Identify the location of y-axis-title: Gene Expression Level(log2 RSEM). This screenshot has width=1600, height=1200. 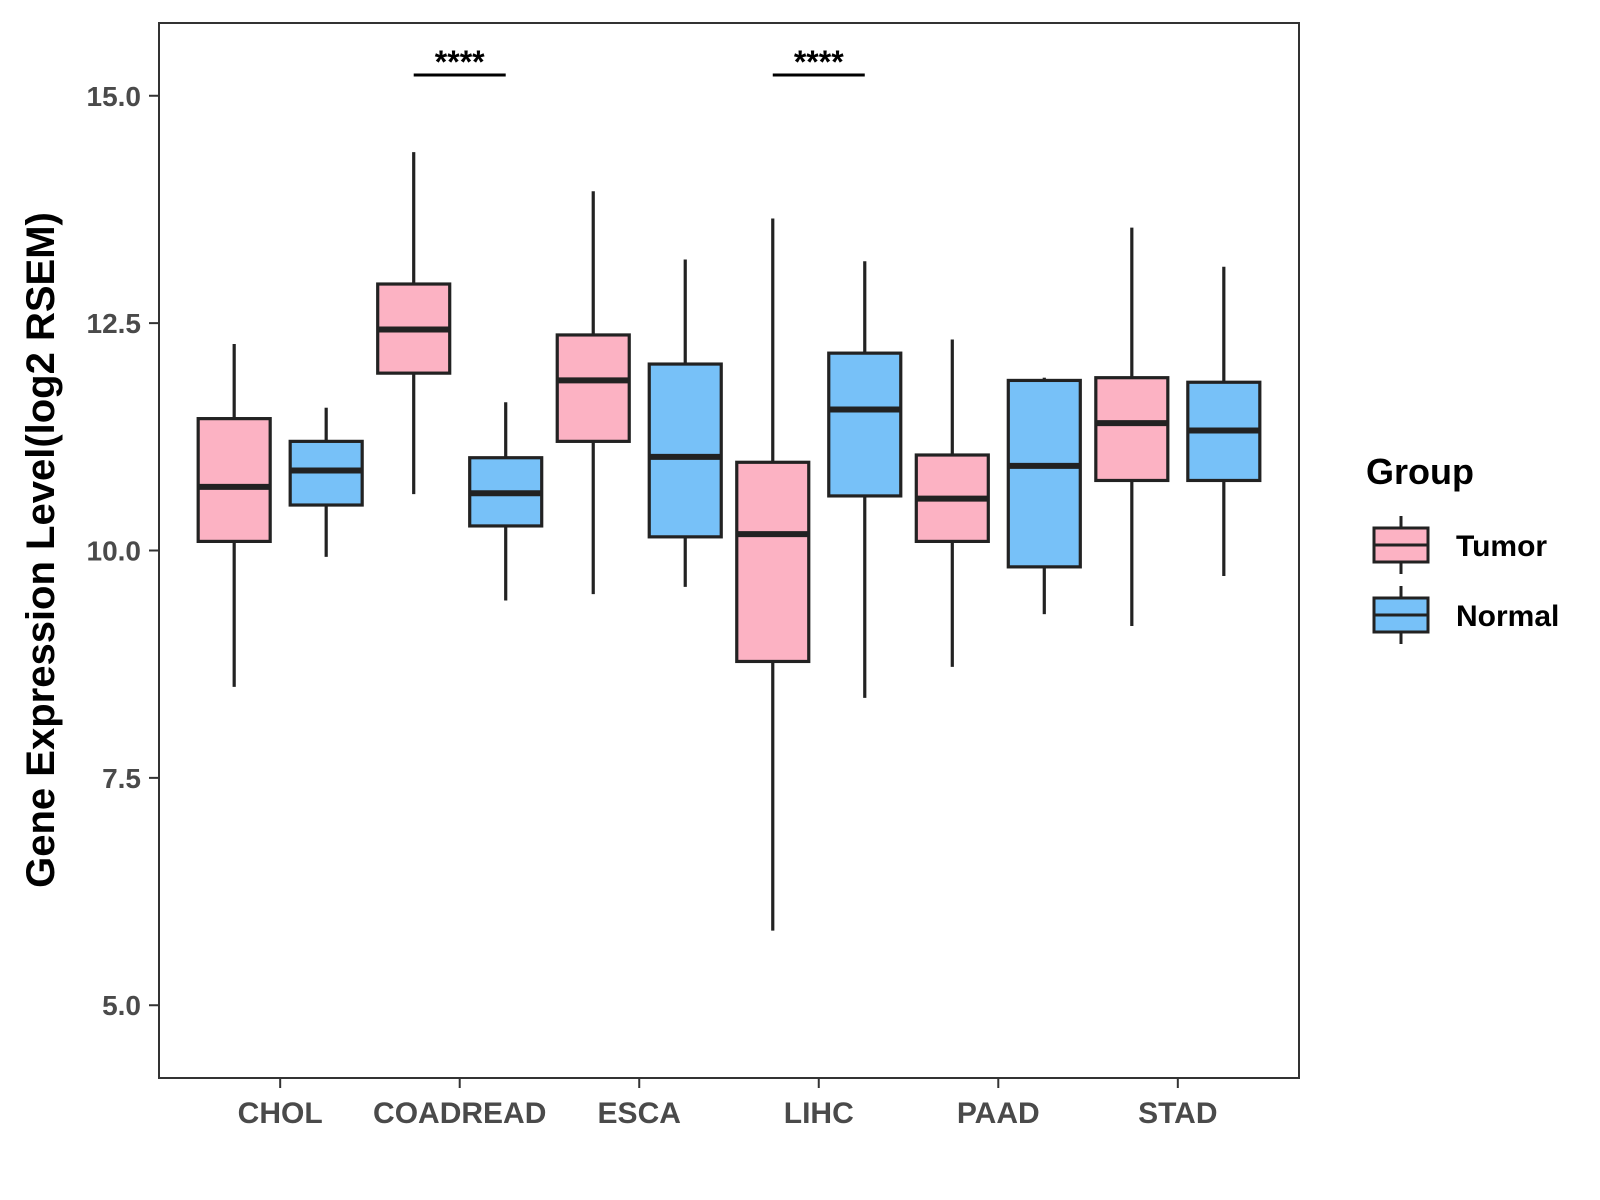
(41, 550).